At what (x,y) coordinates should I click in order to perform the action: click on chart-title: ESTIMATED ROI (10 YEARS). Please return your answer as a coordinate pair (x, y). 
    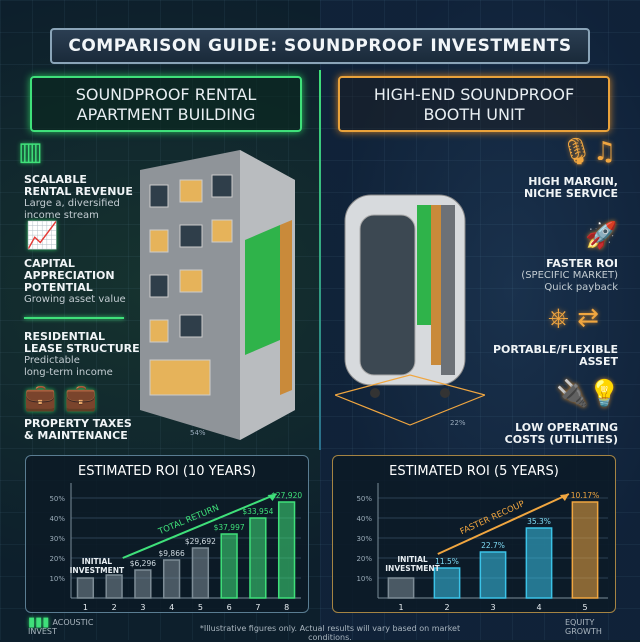
    Looking at the image, I should click on (167, 471).